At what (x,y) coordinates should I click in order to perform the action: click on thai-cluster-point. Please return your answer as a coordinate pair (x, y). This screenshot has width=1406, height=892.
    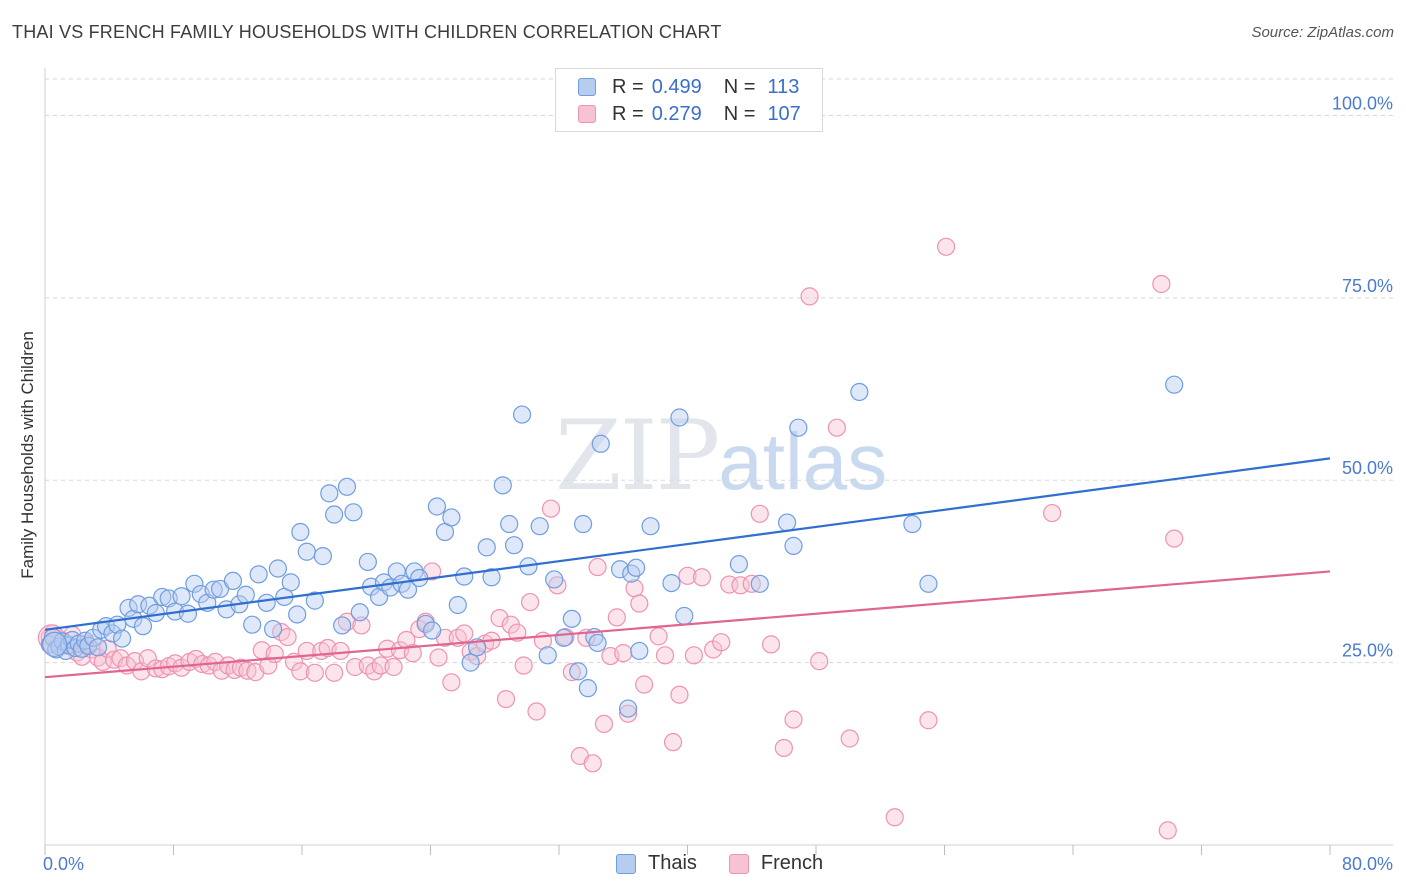
    Looking at the image, I should click on (55, 644).